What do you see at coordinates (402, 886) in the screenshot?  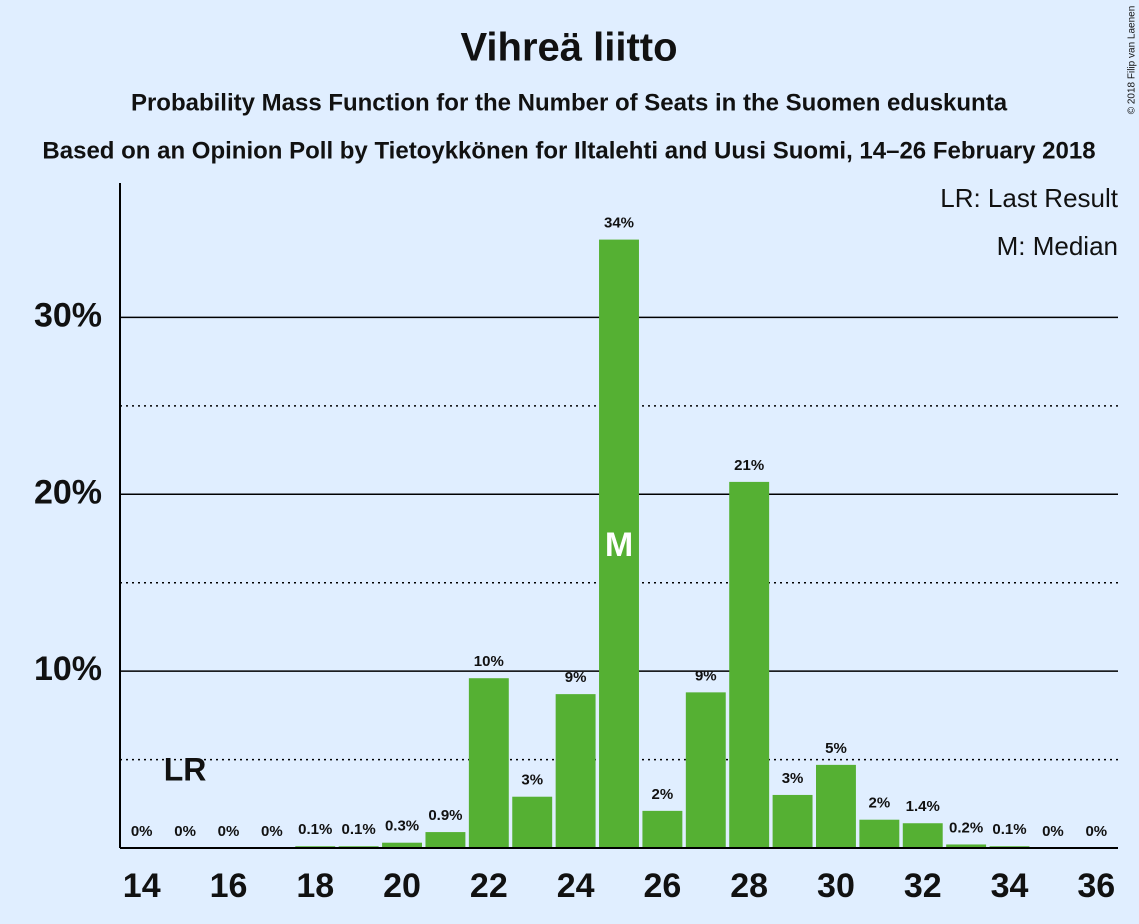 I see `x-tick-label: 20` at bounding box center [402, 886].